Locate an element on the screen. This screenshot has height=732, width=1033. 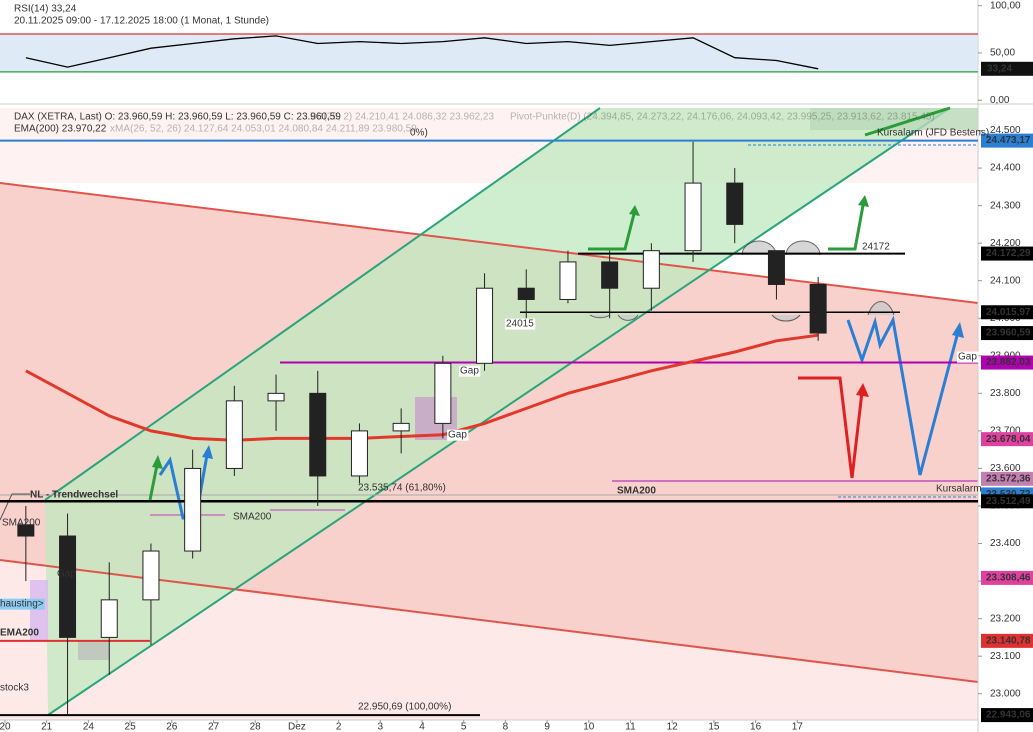
x-tick-label: 24 is located at coordinates (89, 727).